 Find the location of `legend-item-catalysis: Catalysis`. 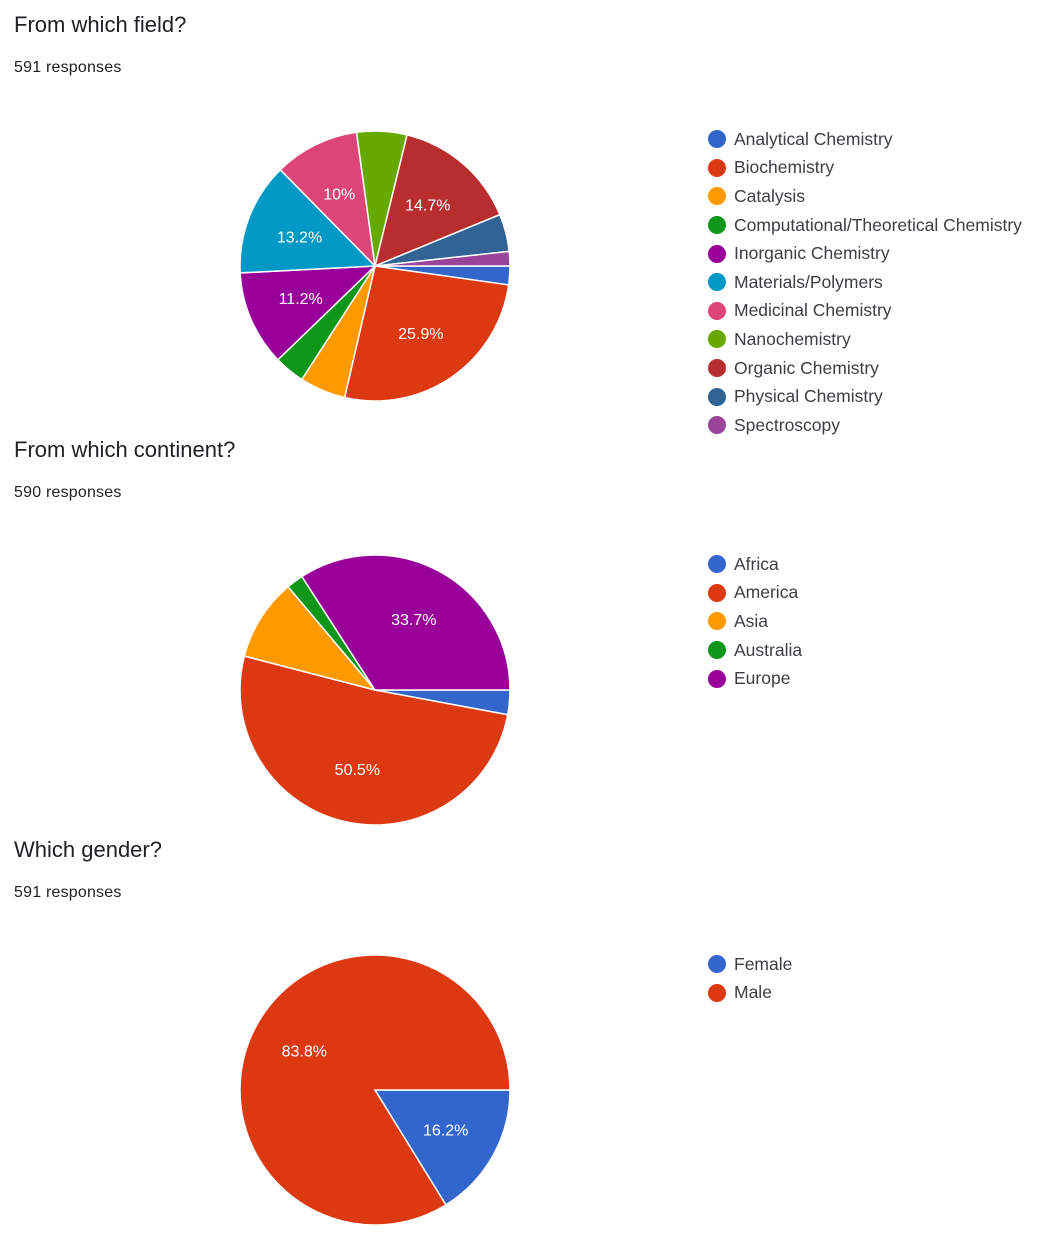

legend-item-catalysis: Catalysis is located at coordinates (865, 196).